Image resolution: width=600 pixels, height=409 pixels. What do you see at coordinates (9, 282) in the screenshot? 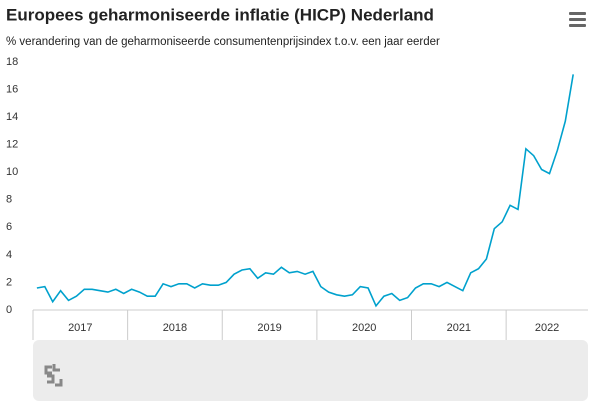
I see `y-tick-label: 2` at bounding box center [9, 282].